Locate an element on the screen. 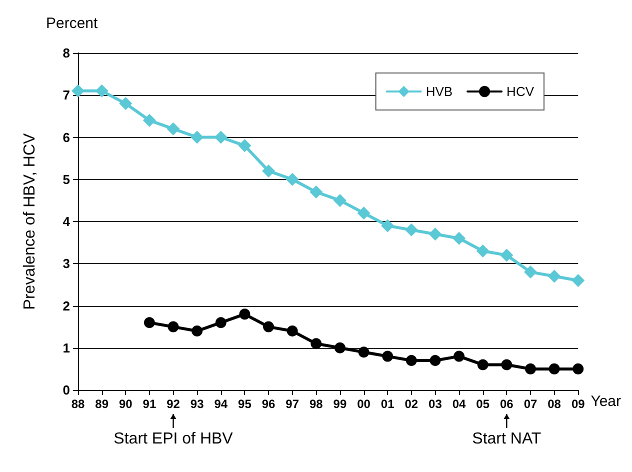  text: Percent is located at coordinates (72, 23).